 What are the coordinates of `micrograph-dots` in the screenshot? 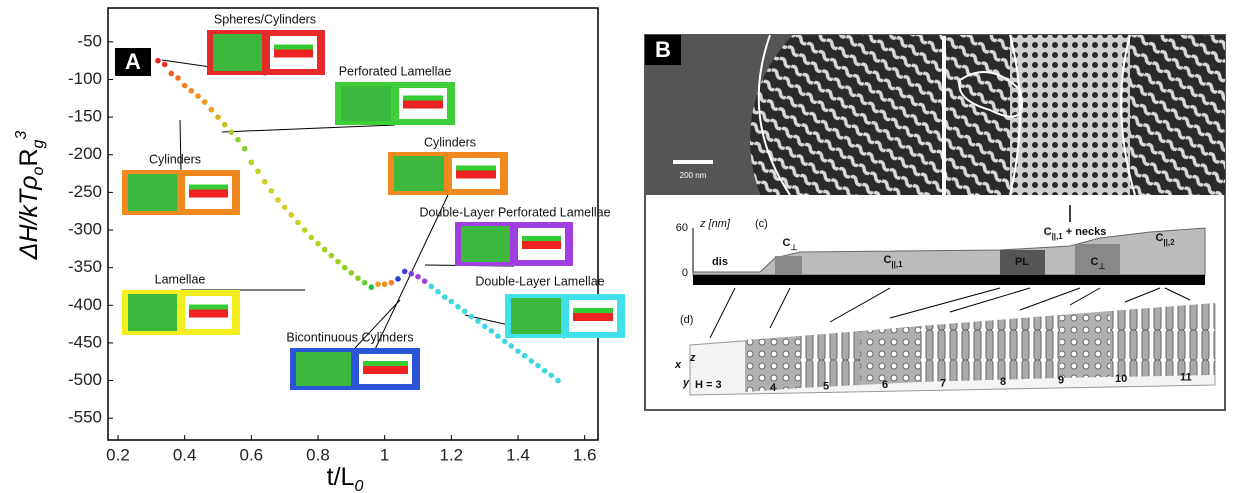 It's located at (1070, 115).